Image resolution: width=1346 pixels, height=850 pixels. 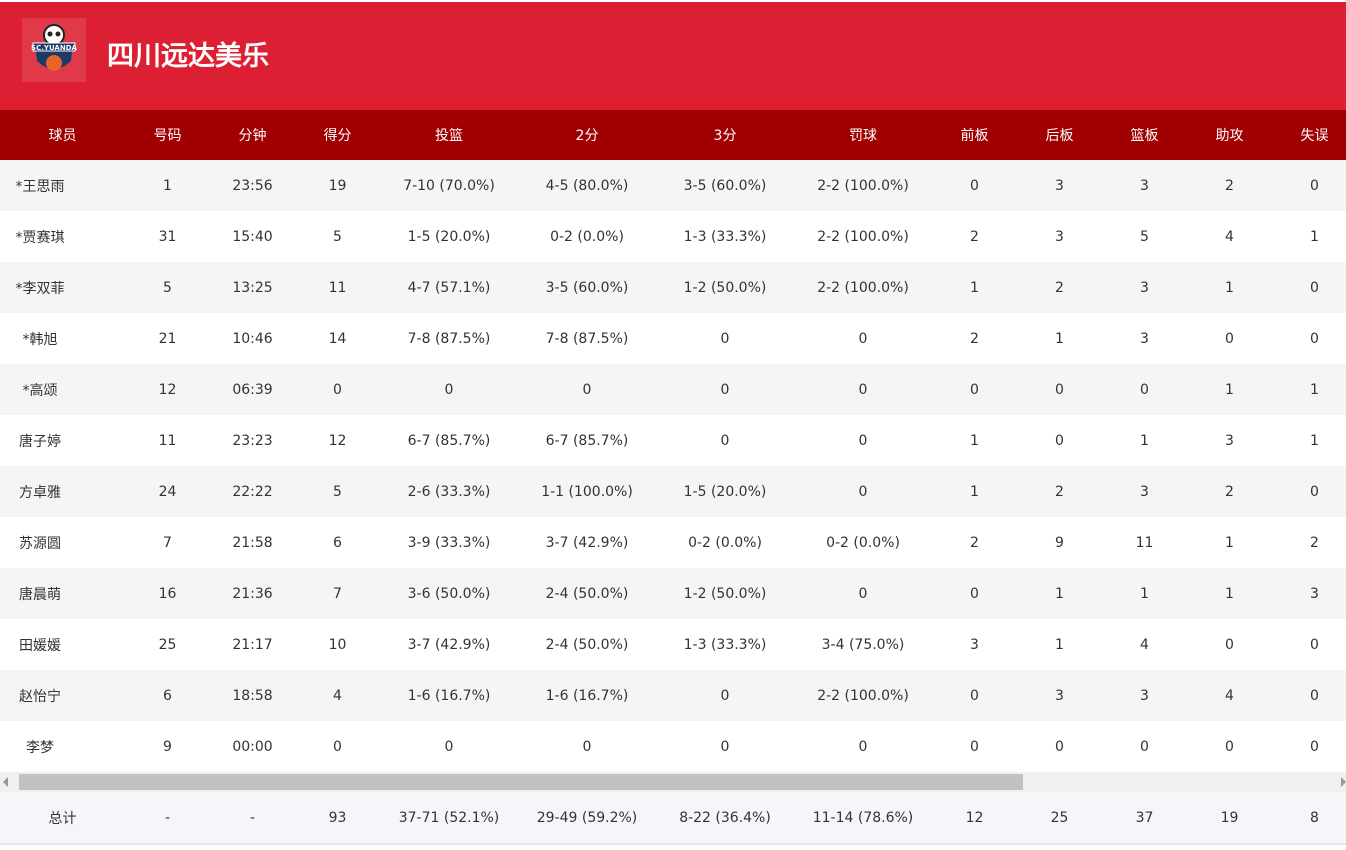 What do you see at coordinates (252, 746) in the screenshot?
I see `cell-minutes: 00:00` at bounding box center [252, 746].